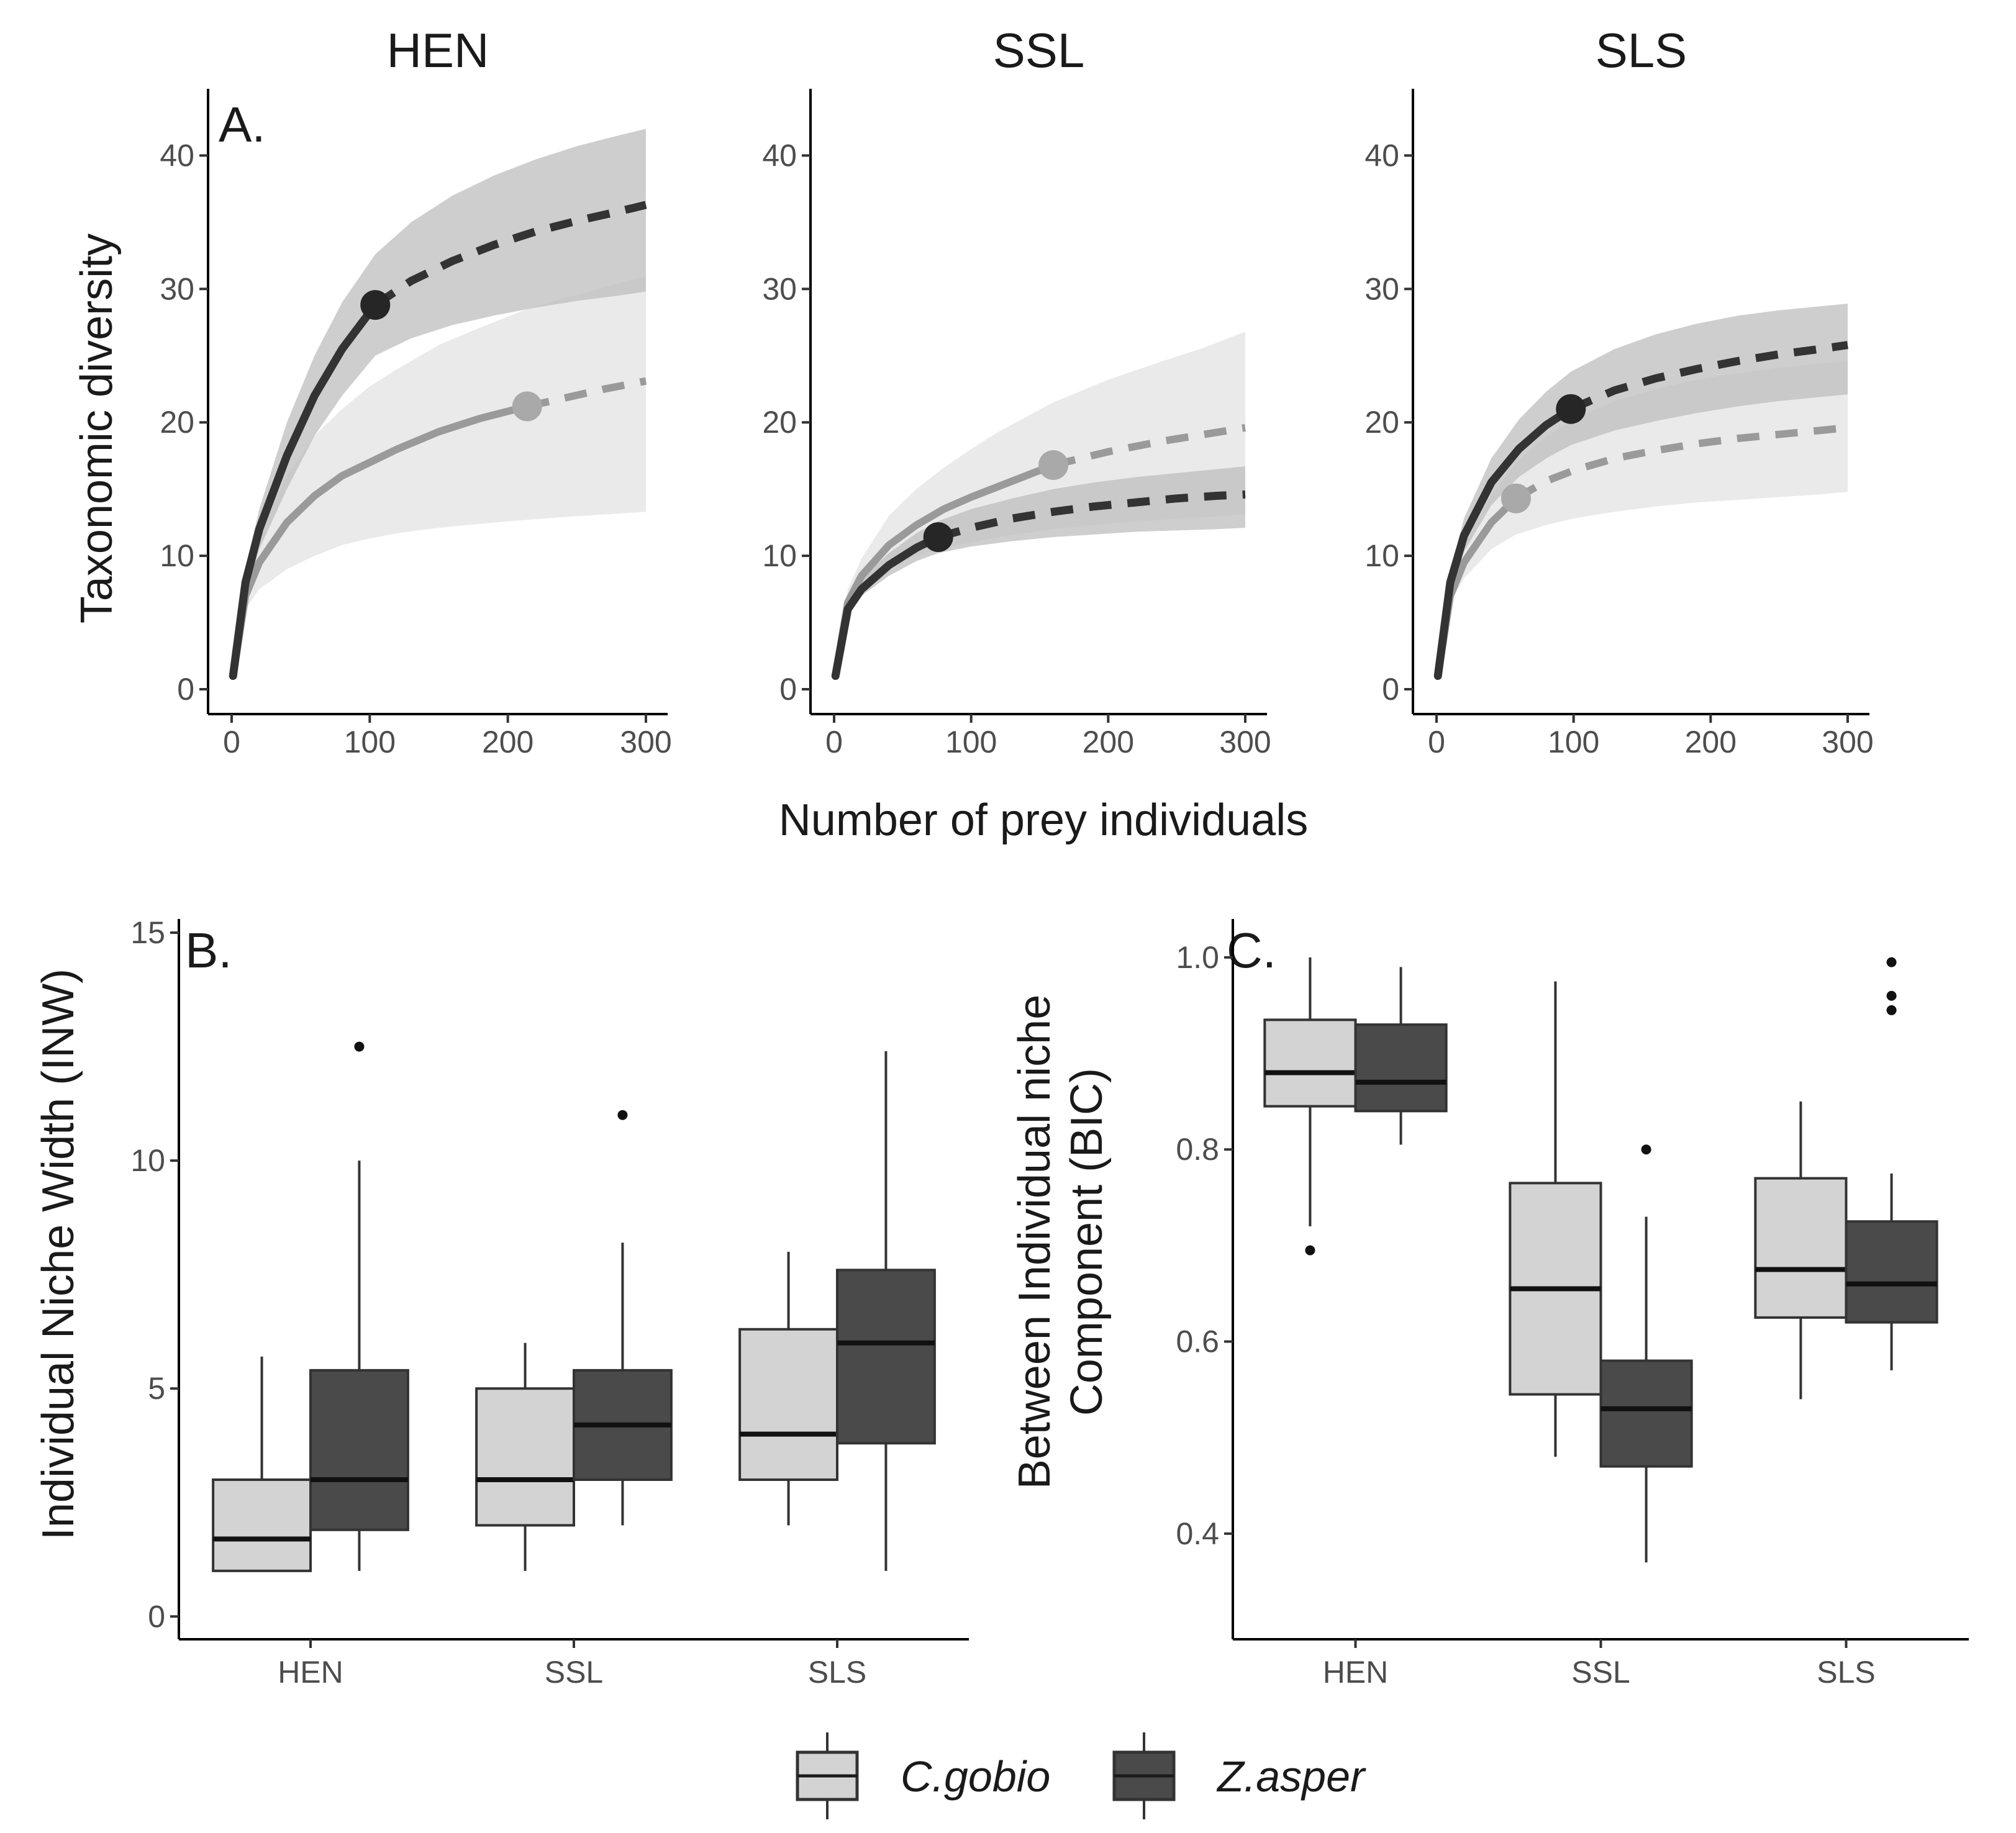 This screenshot has height=1833, width=2016. What do you see at coordinates (438, 50) in the screenshot?
I see `facet-title: HEN` at bounding box center [438, 50].